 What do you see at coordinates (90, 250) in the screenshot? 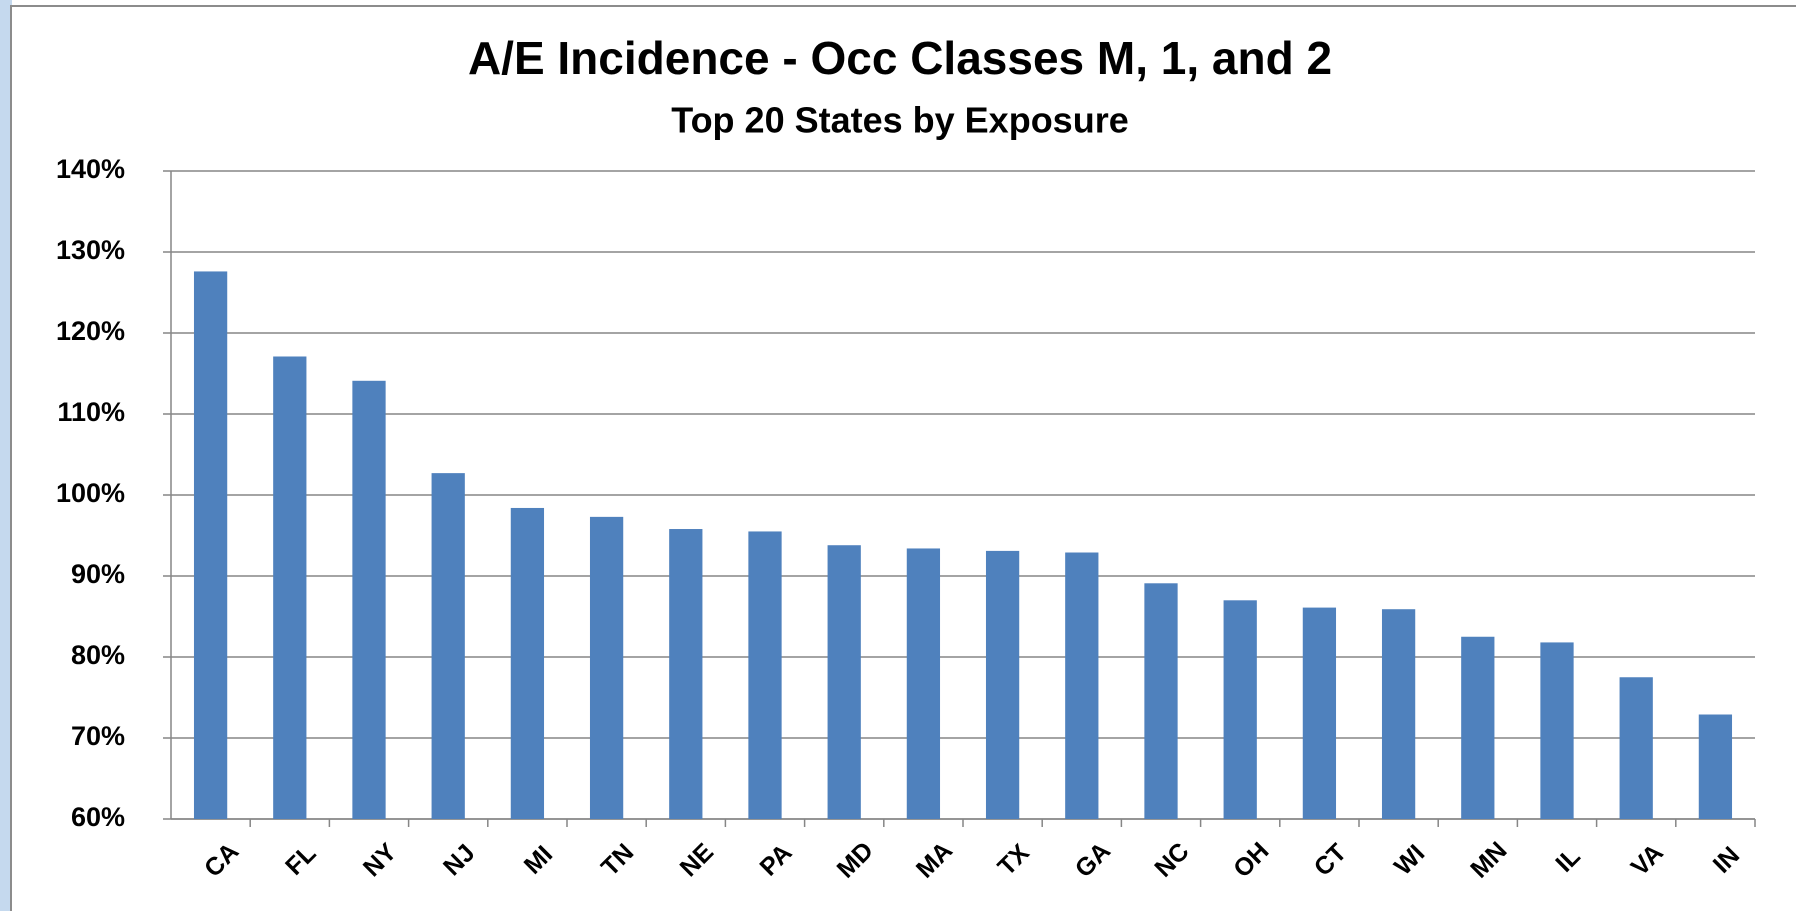
I see `y-tick-label: 130%` at bounding box center [90, 250].